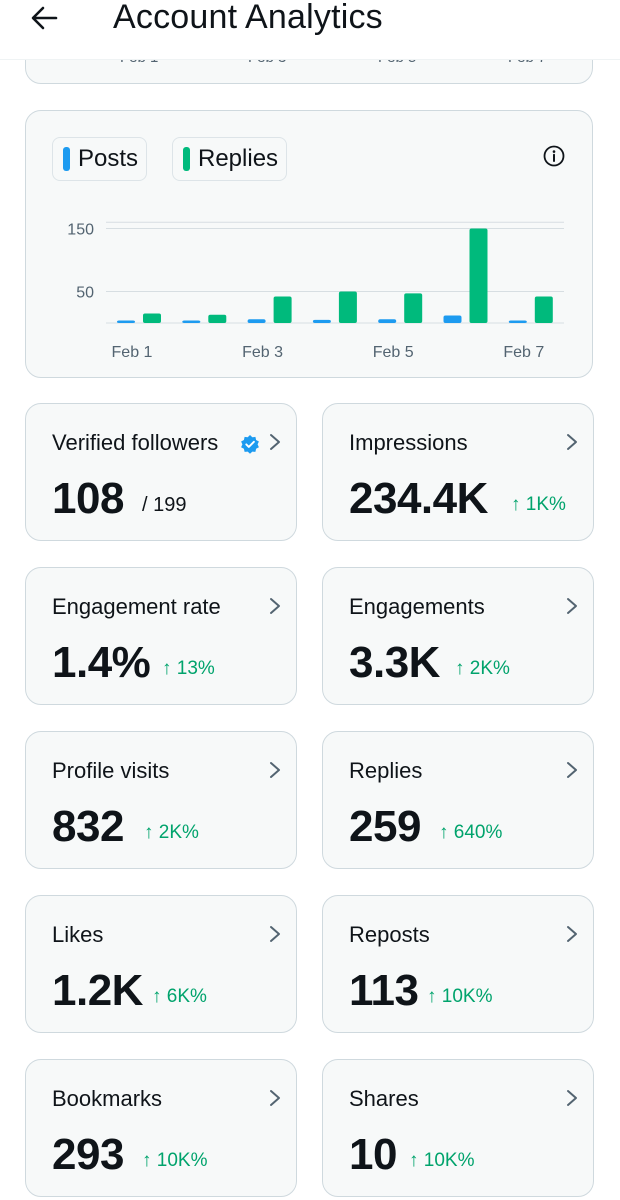  I want to click on metric-card-engagements: Engagements 3.3K ↑ 2K%, so click(458, 636).